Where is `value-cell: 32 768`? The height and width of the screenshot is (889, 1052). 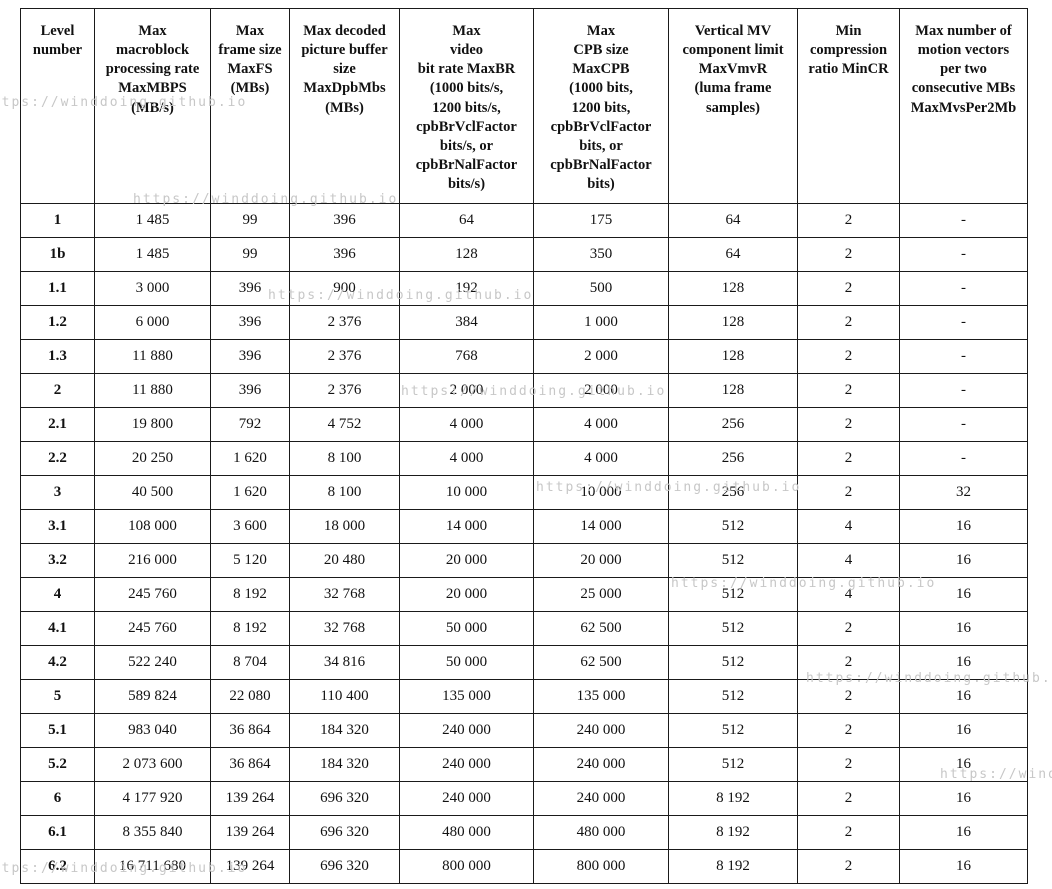 value-cell: 32 768 is located at coordinates (344, 628).